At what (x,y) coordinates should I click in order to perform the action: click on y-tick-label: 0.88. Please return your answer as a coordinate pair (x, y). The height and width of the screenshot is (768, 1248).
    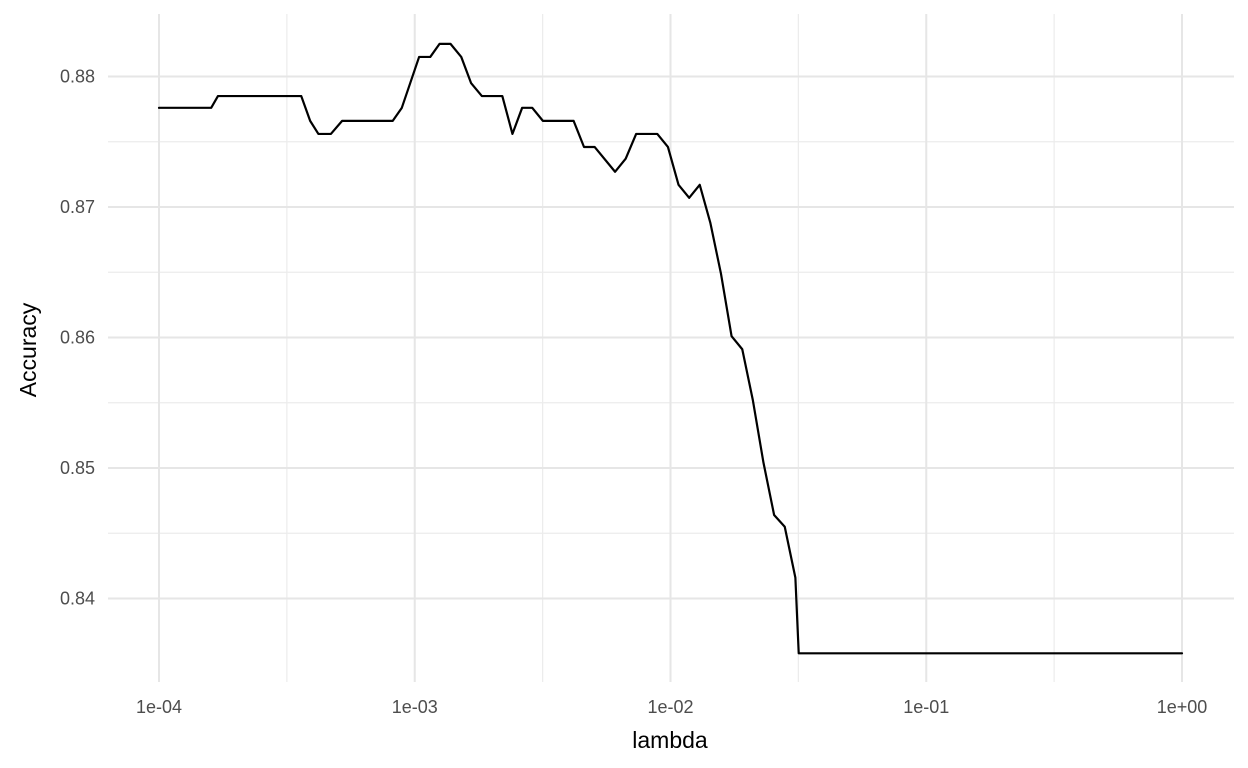
    Looking at the image, I should click on (77, 77).